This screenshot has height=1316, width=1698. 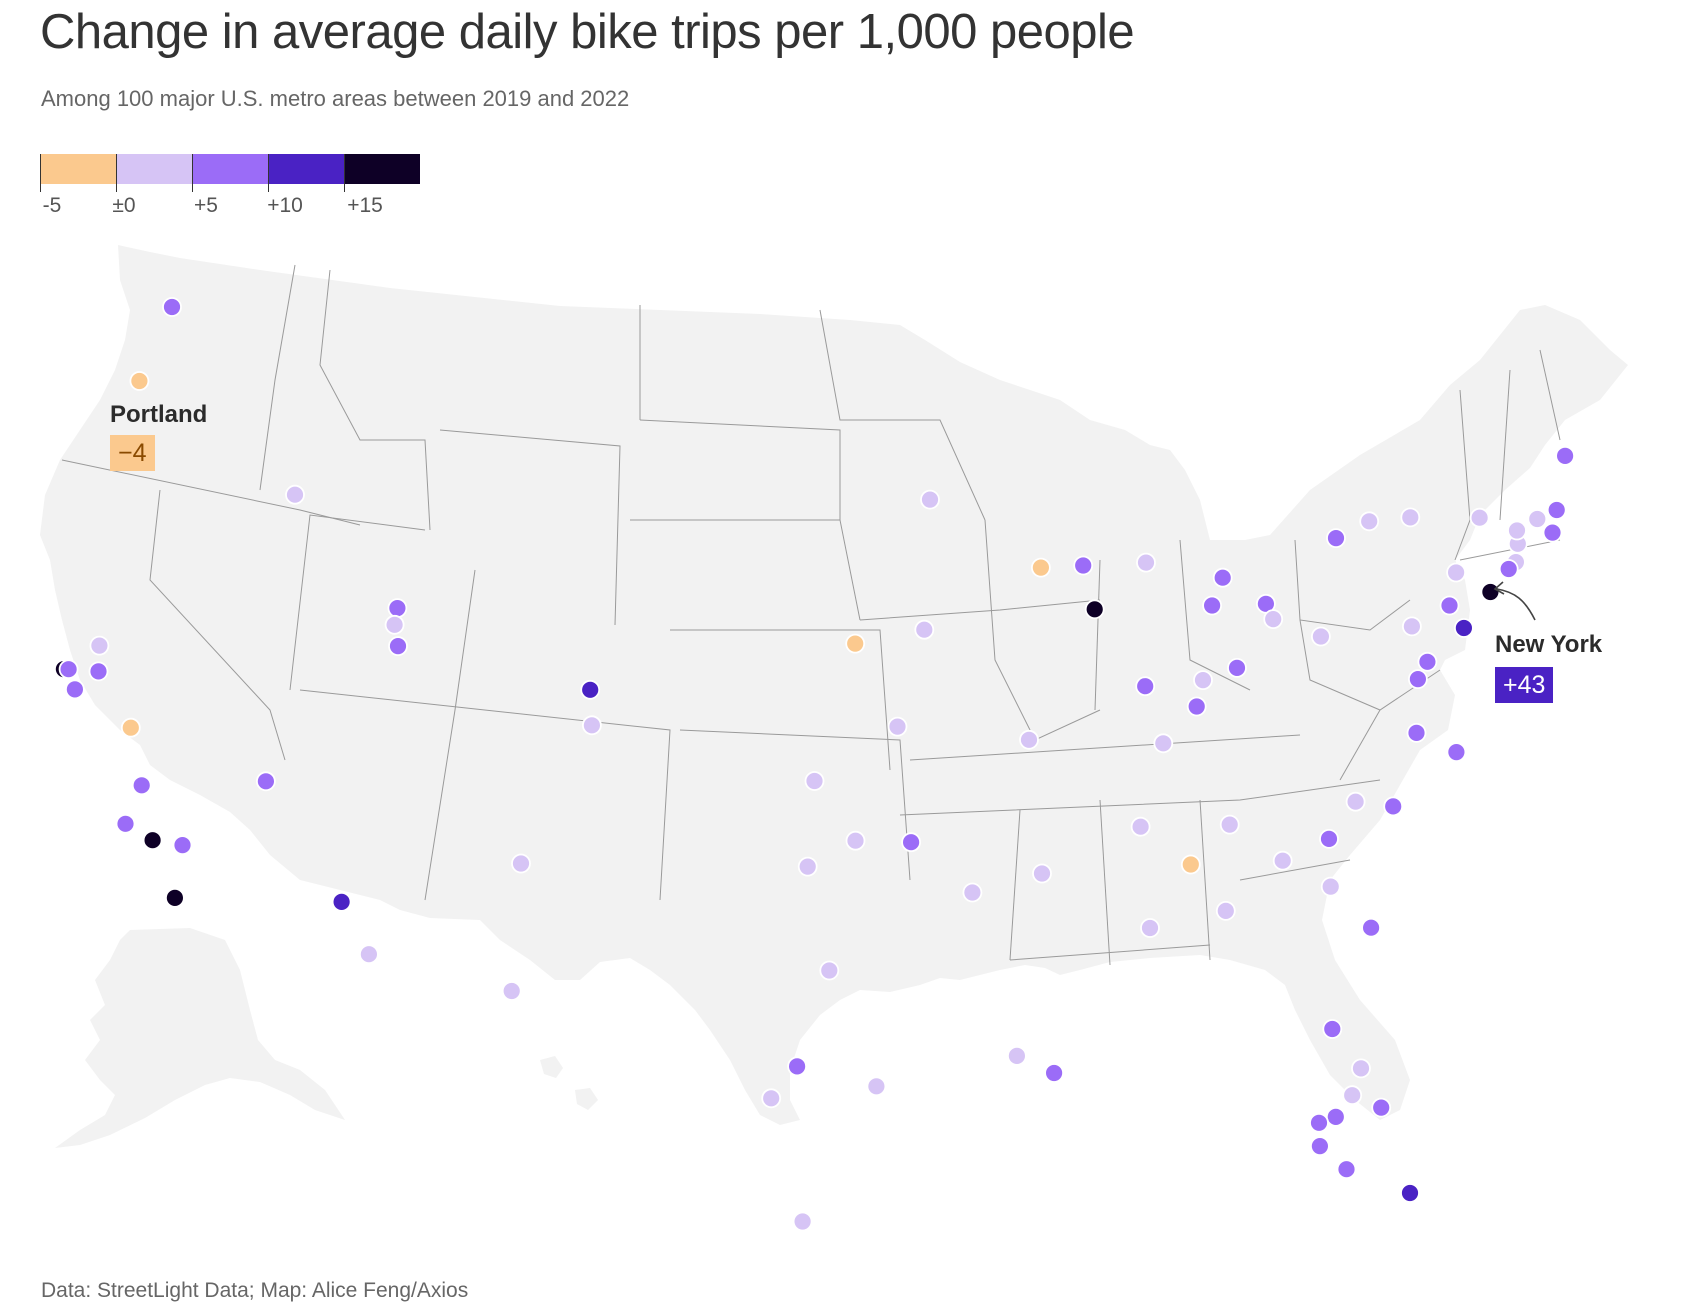 What do you see at coordinates (1499, 588) in the screenshot?
I see `callout-arrowhead` at bounding box center [1499, 588].